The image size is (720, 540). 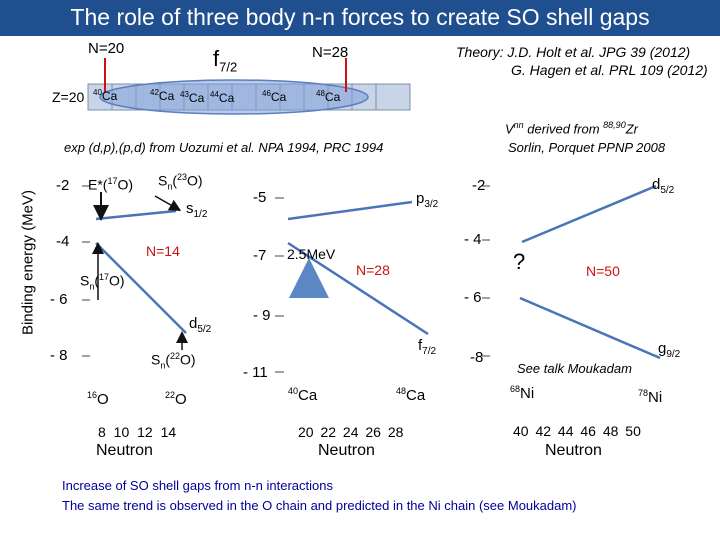 I want to click on panel3-ytick-m8: -8, so click(x=477, y=357).